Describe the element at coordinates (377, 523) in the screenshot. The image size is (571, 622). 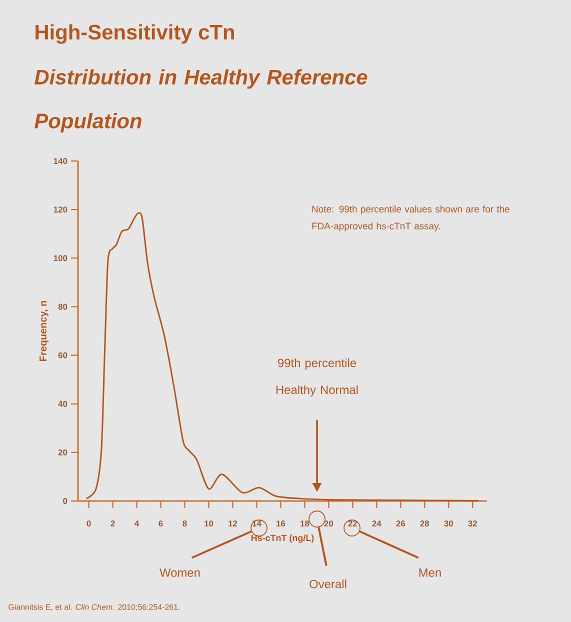
I see `x-tick-label: 24` at that location.